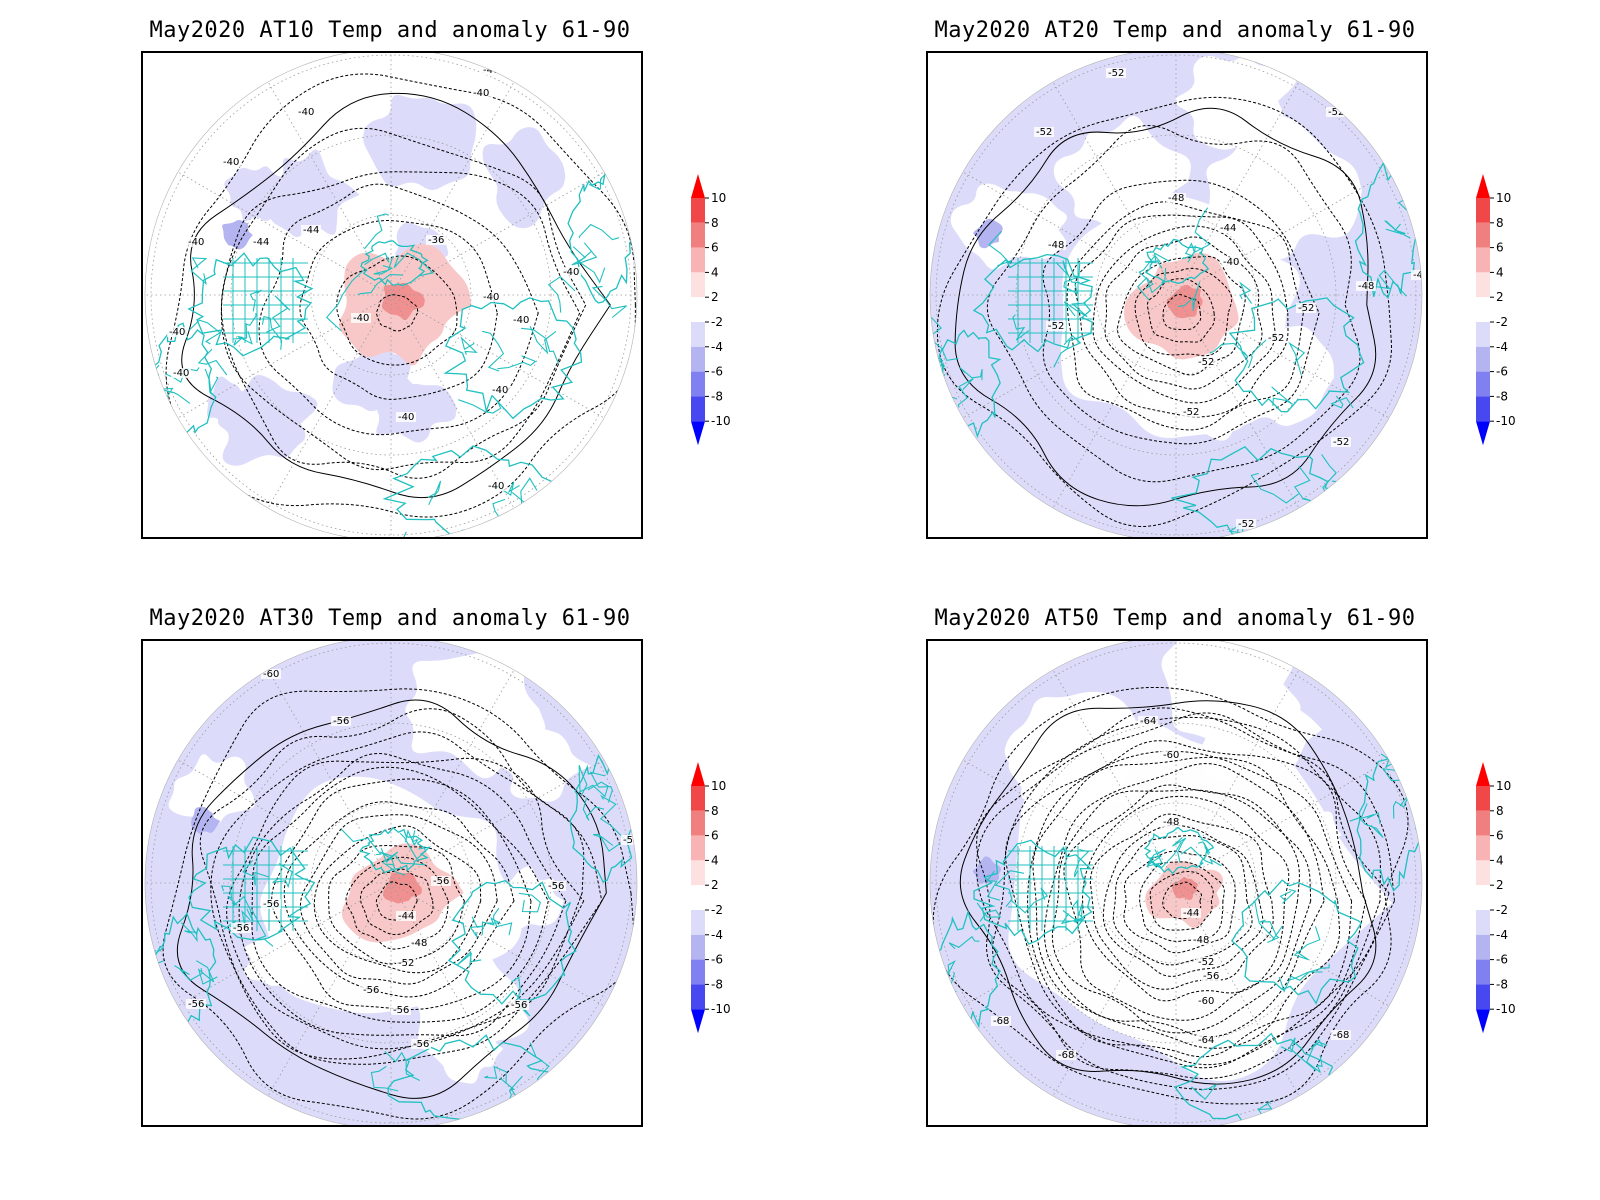 This screenshot has height=1200, width=1600. What do you see at coordinates (715, 836) in the screenshot?
I see `colorbar-label: 6` at bounding box center [715, 836].